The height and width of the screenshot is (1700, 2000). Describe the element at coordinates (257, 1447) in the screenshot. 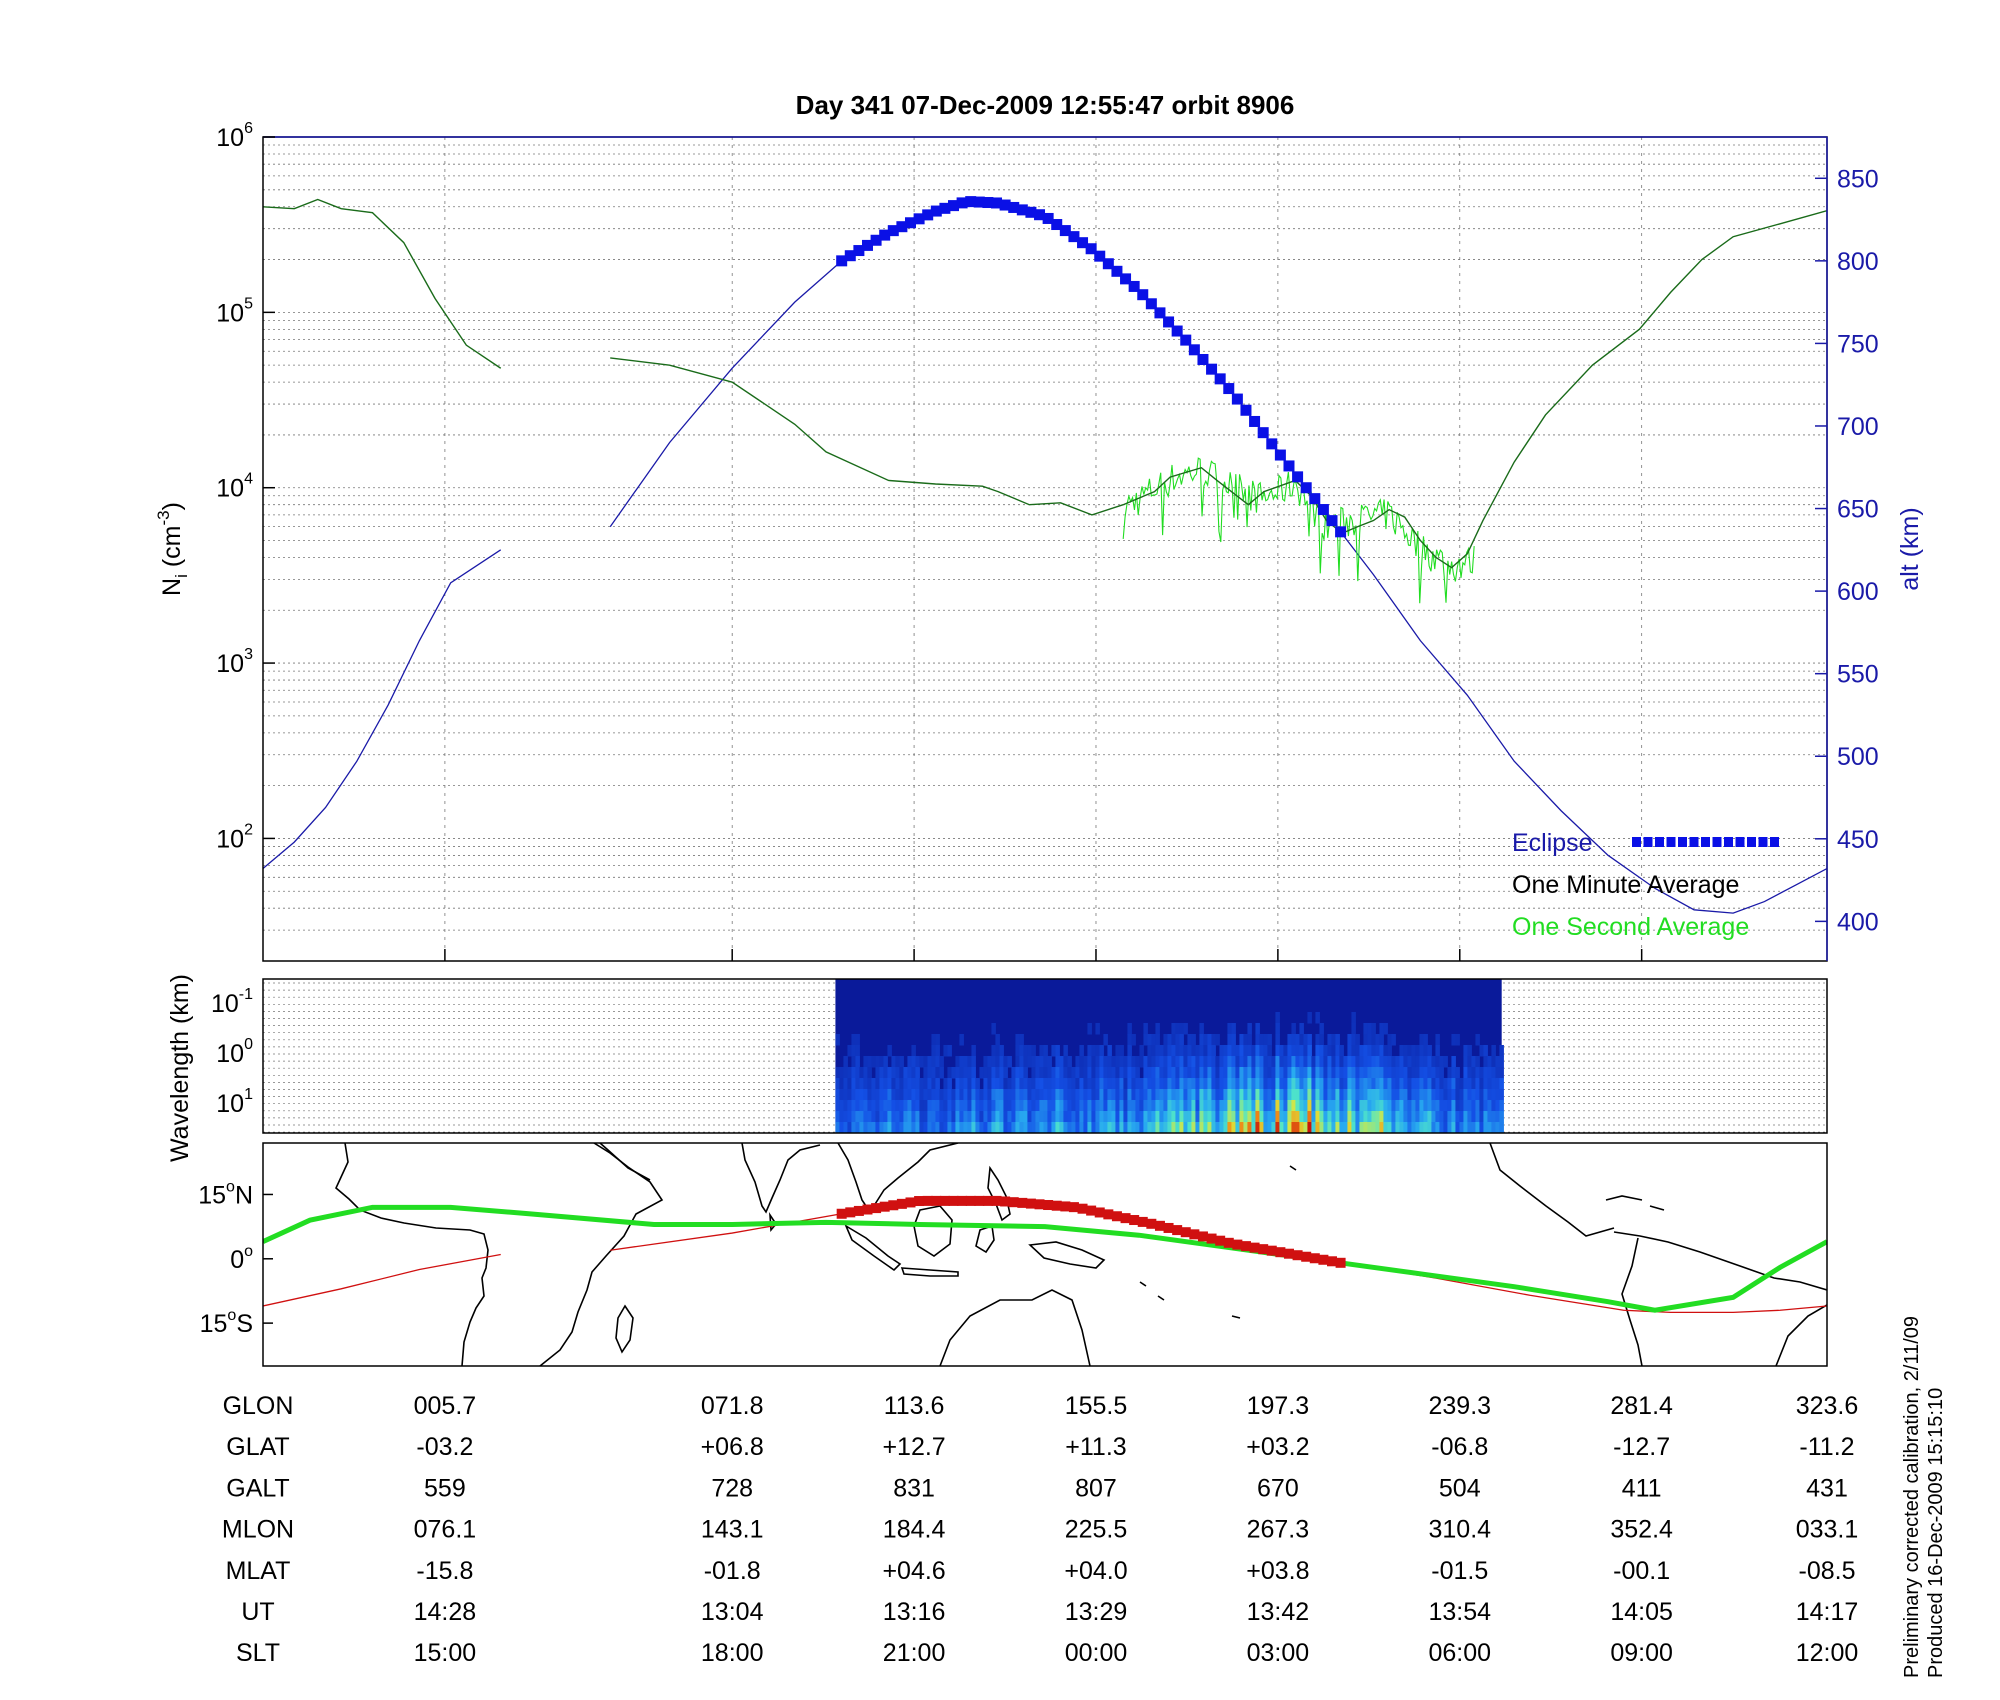

I see `row-label-glat: GLAT` at that location.